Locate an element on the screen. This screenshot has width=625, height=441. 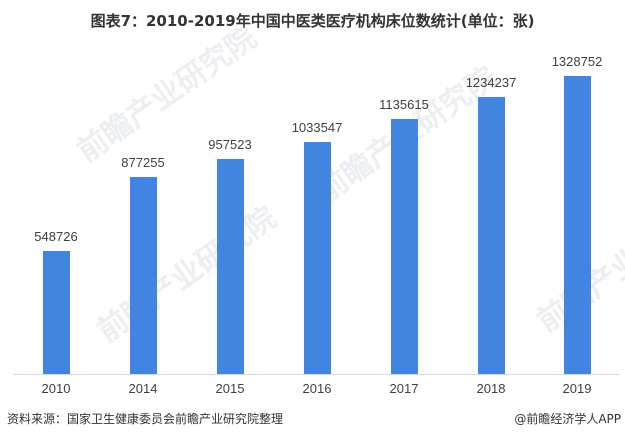
x-axis-line is located at coordinates (316, 374).